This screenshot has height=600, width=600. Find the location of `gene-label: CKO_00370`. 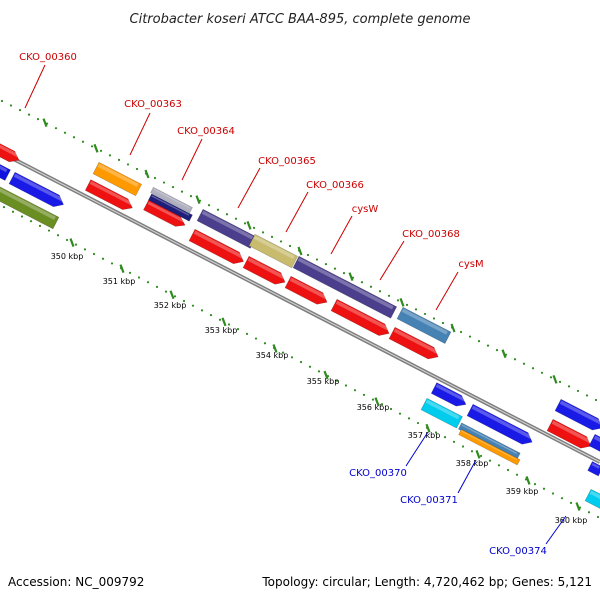

gene-label: CKO_00370 is located at coordinates (378, 473).